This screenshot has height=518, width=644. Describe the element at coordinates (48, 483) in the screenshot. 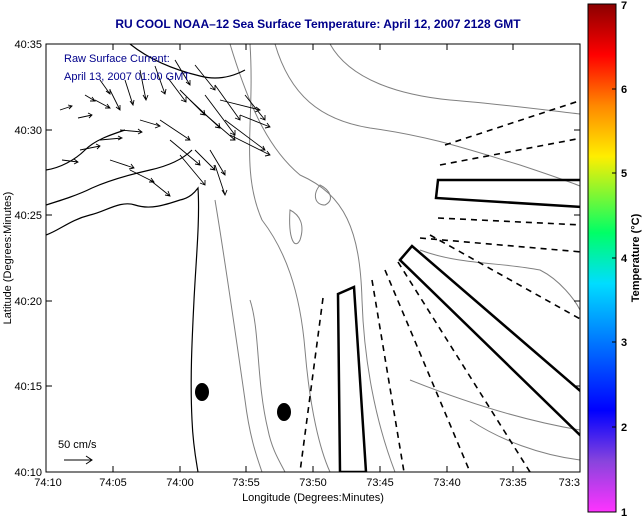

I see `x-tick-label: 74:10` at that location.